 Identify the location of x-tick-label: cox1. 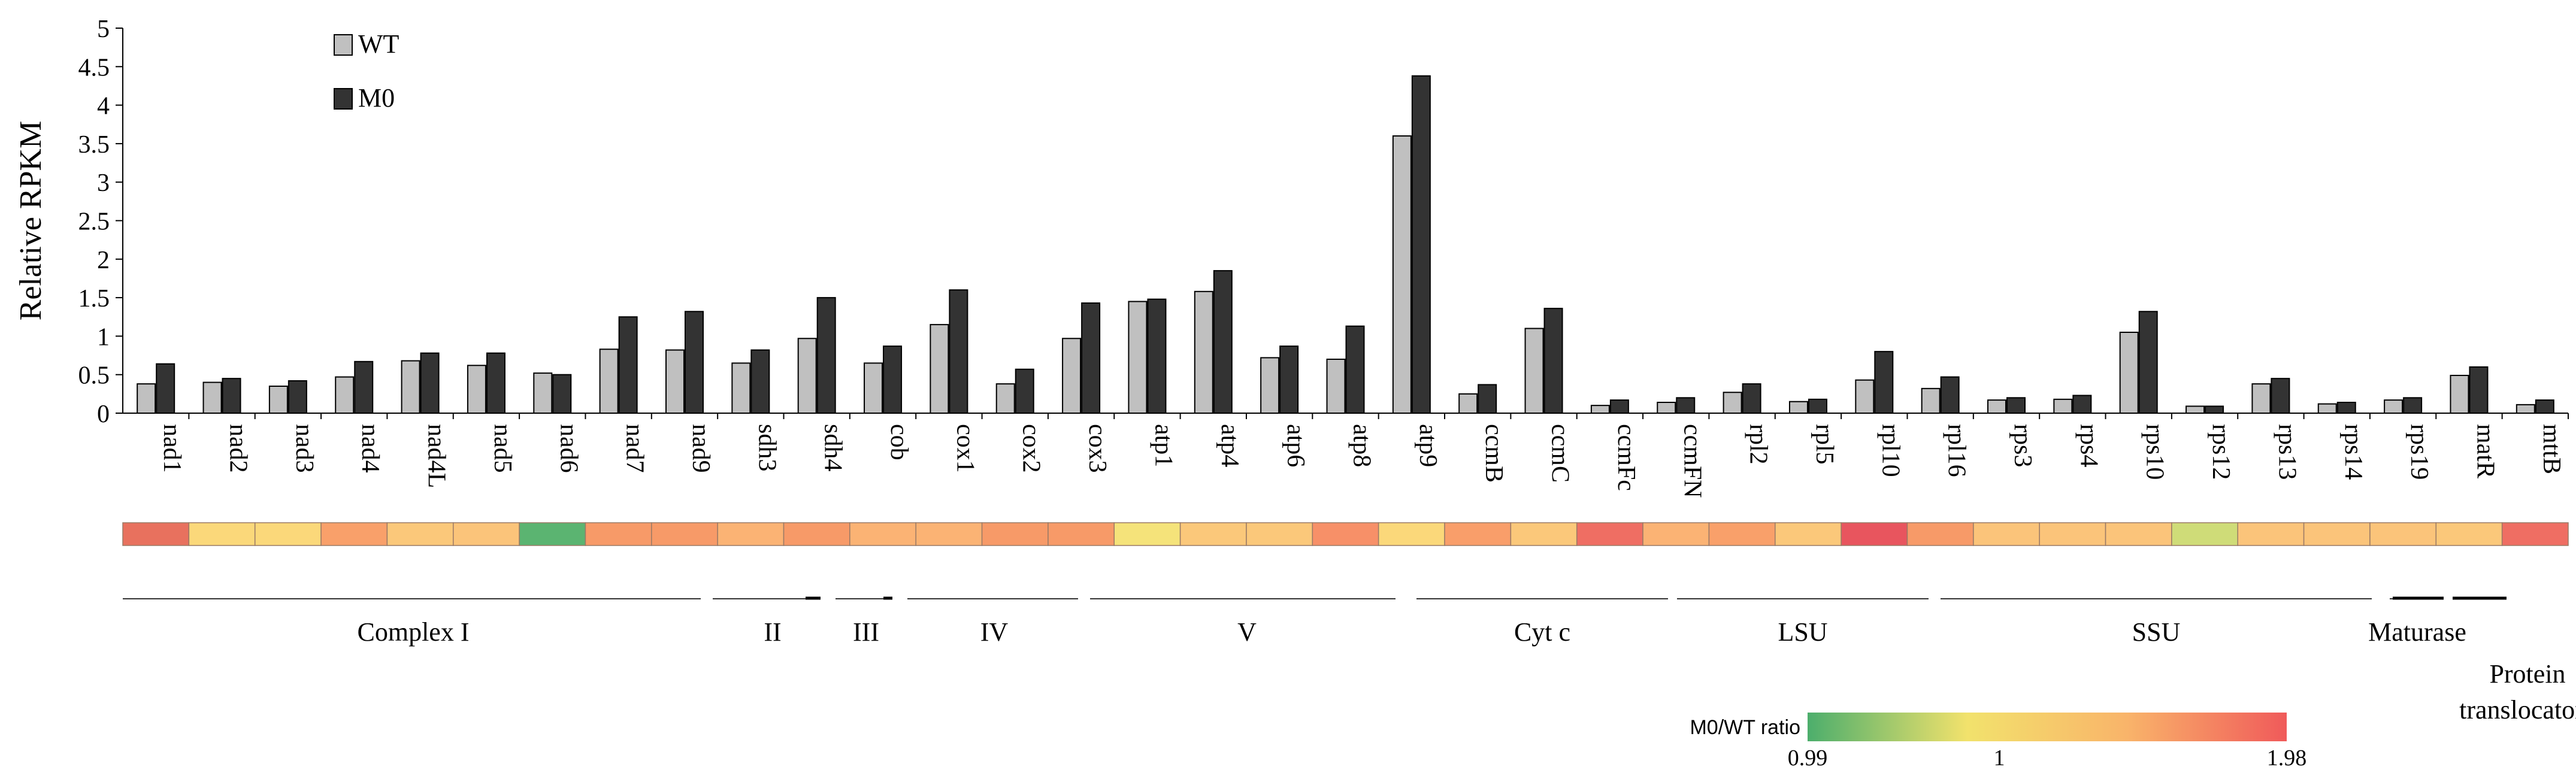
(965, 448).